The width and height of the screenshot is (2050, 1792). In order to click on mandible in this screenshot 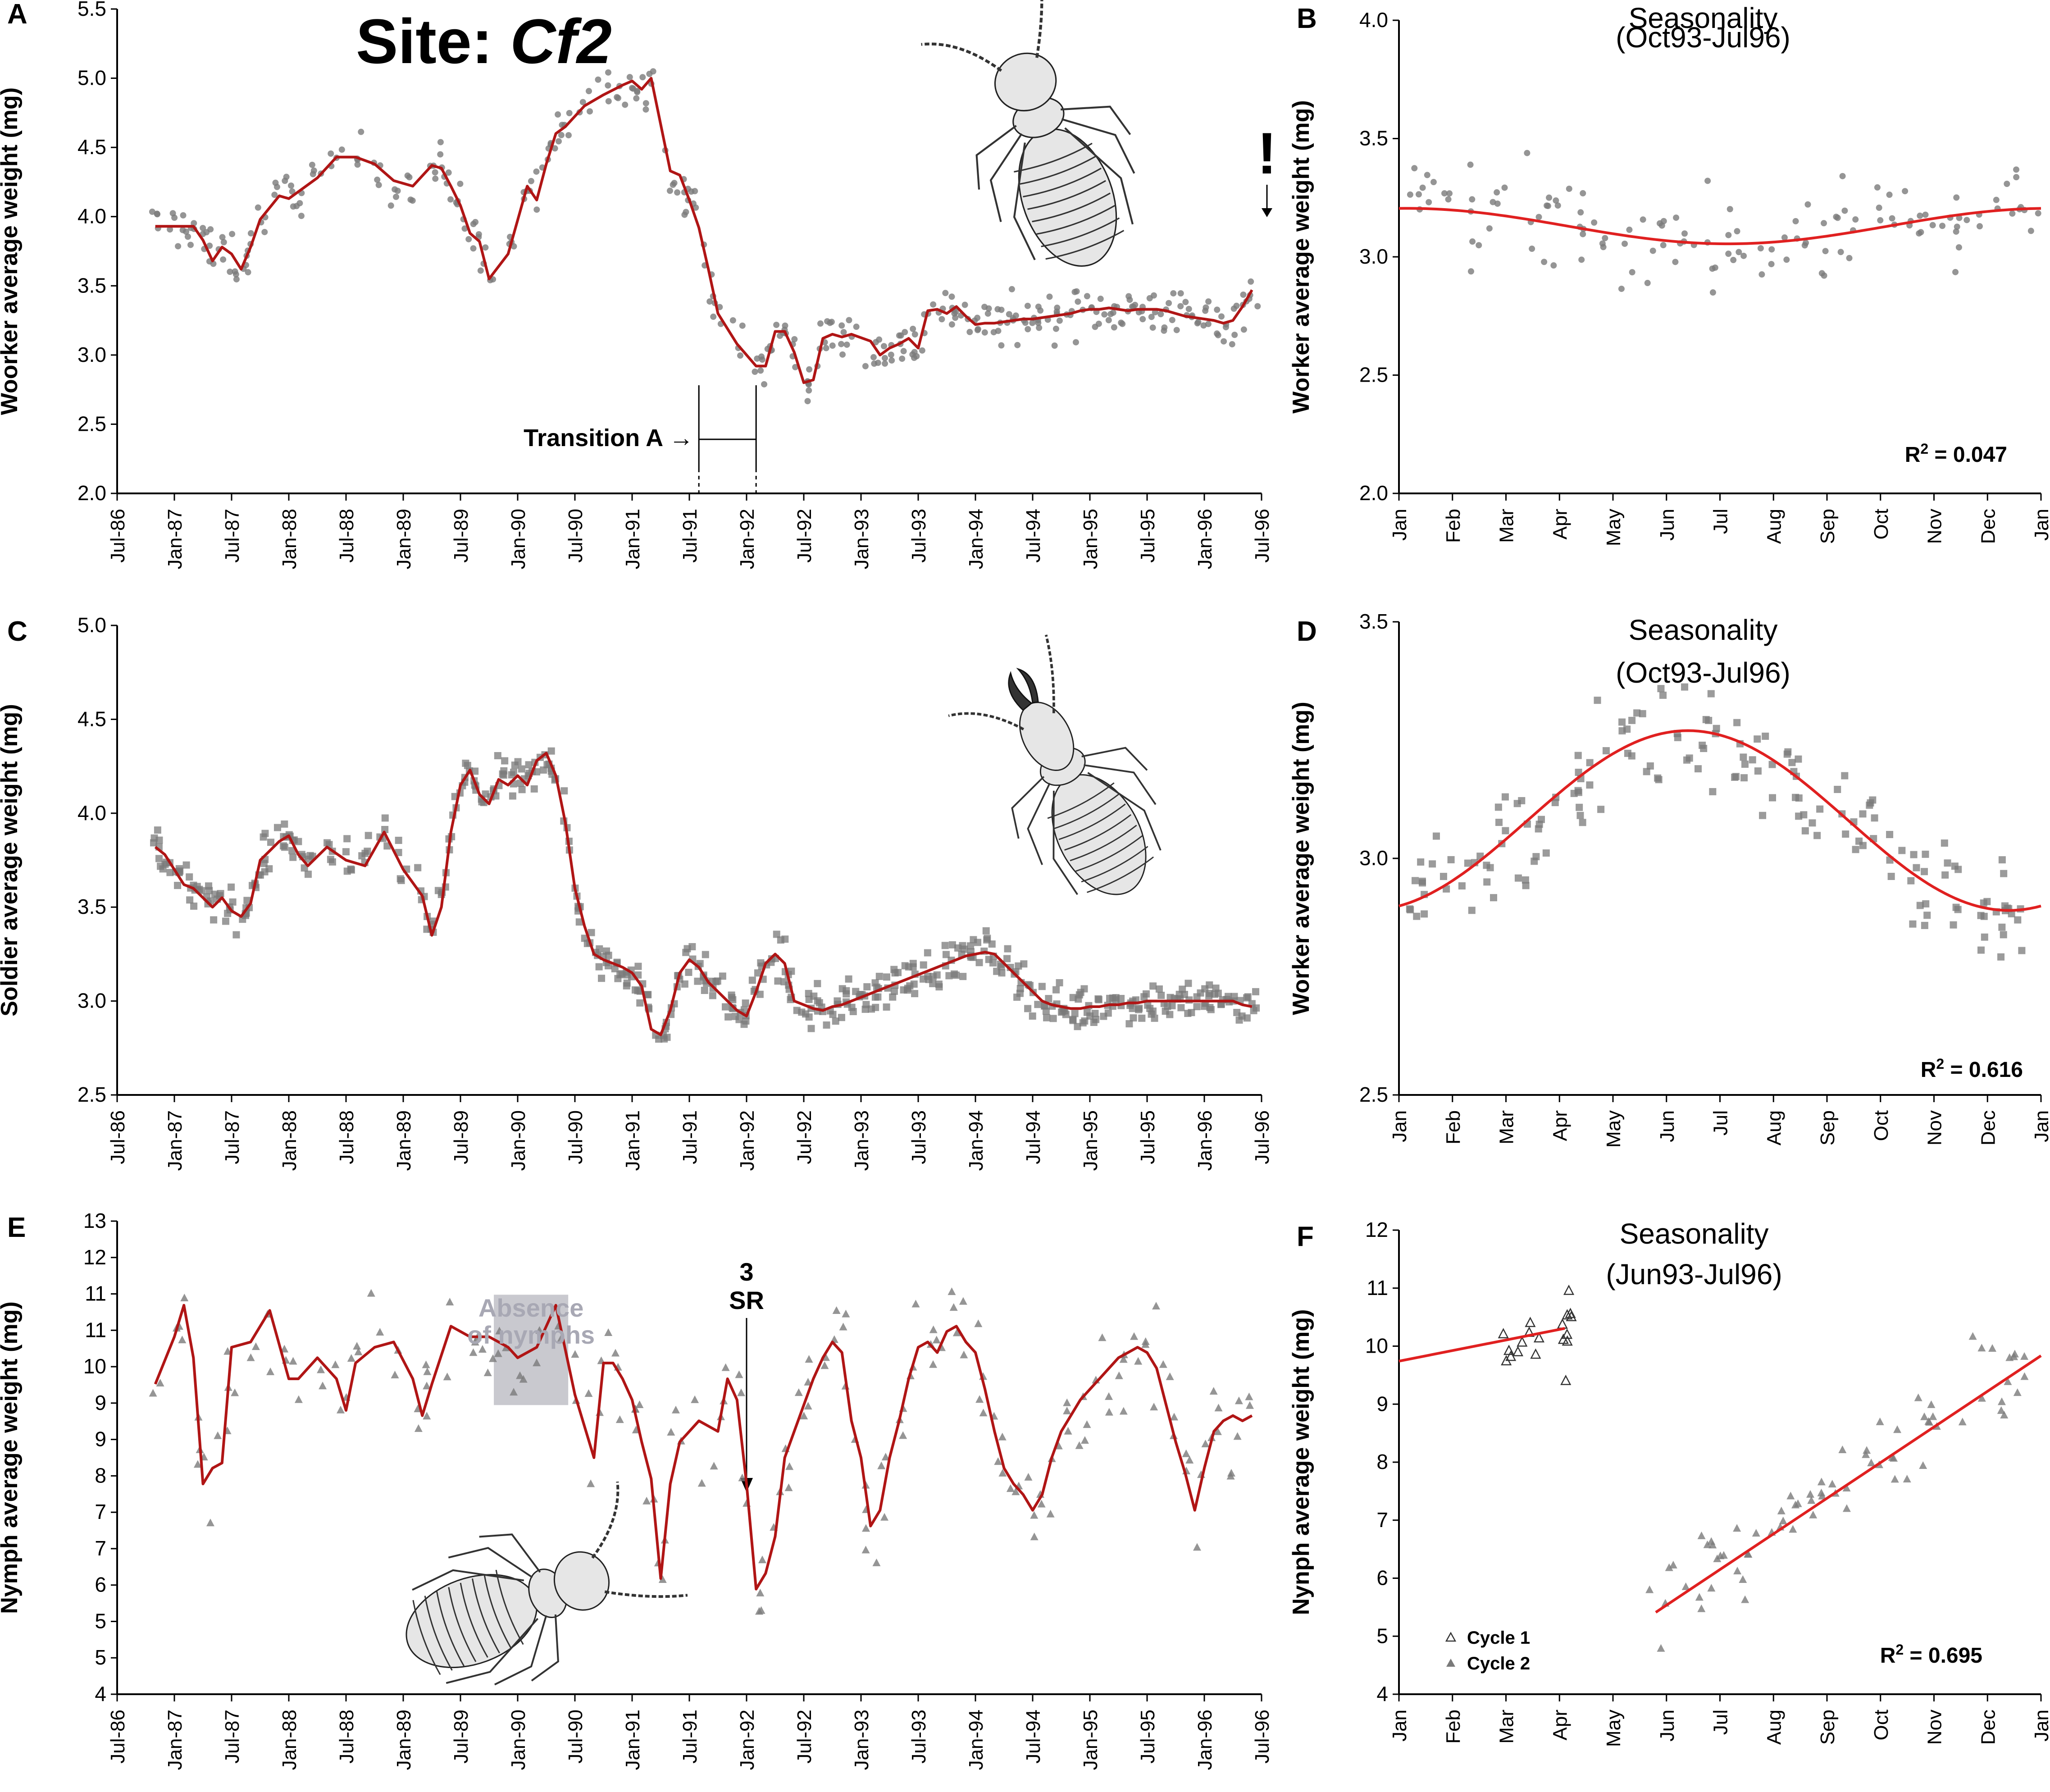, I will do `click(1028, 685)`.